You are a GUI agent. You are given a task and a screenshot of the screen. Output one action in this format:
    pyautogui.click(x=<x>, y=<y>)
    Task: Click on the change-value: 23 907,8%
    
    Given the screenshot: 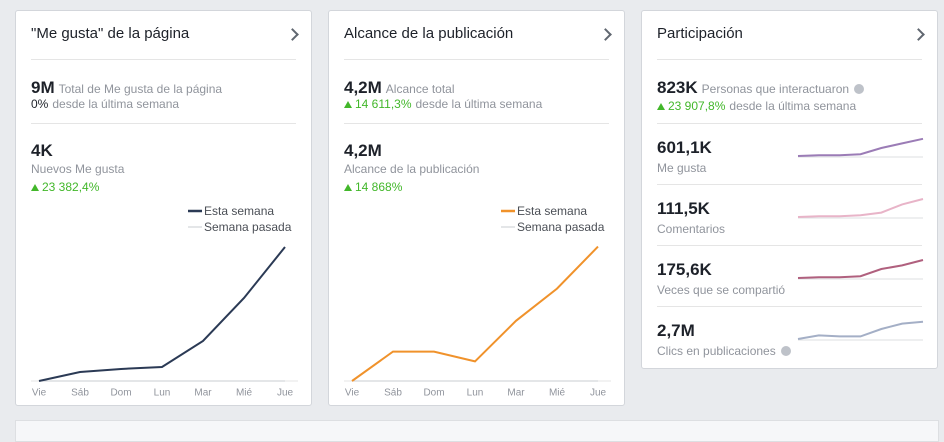 What is the action you would take?
    pyautogui.click(x=697, y=106)
    